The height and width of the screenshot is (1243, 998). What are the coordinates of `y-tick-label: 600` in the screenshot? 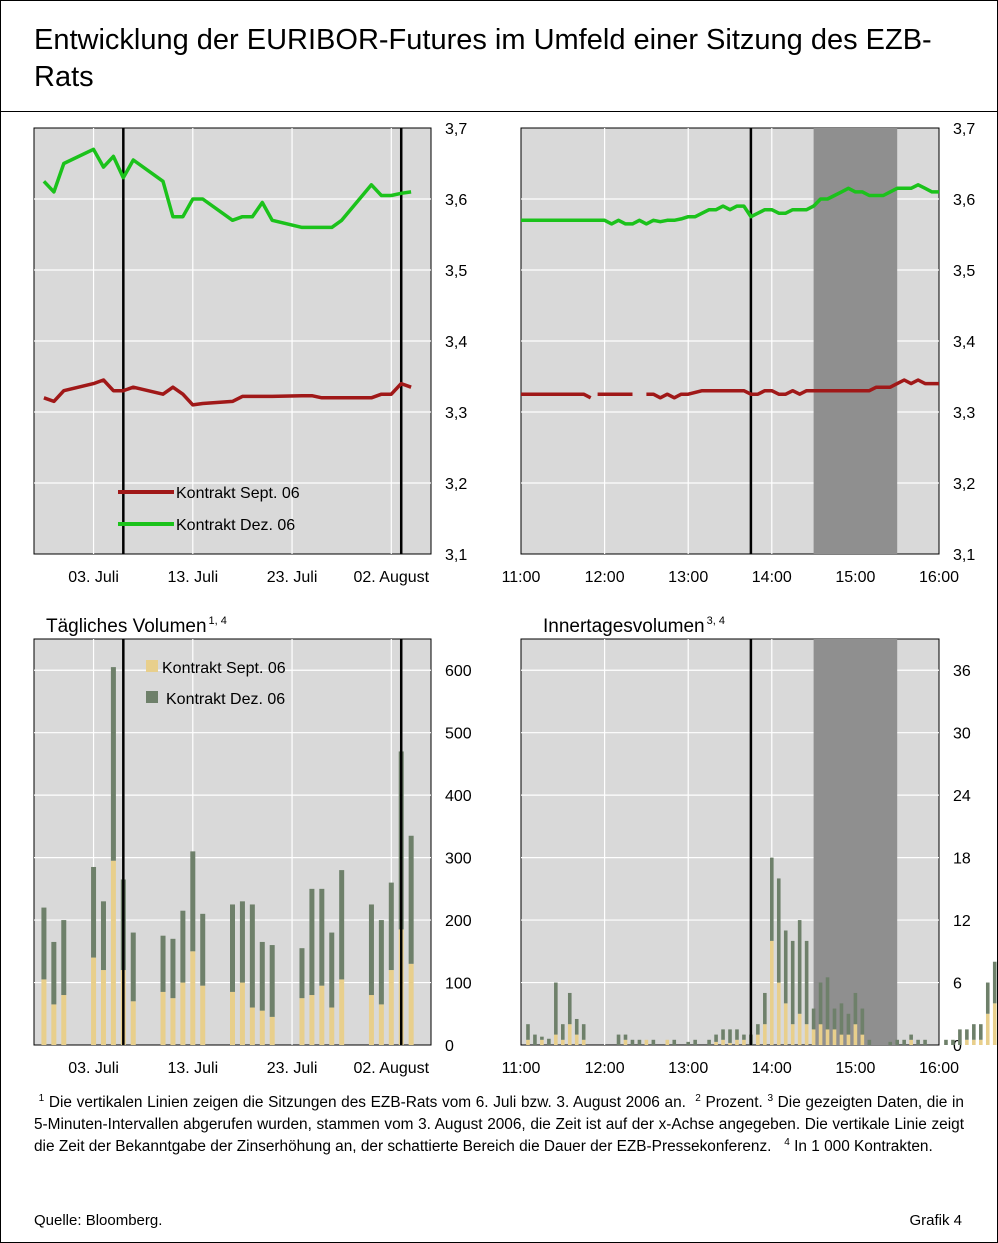 It's located at (458, 671).